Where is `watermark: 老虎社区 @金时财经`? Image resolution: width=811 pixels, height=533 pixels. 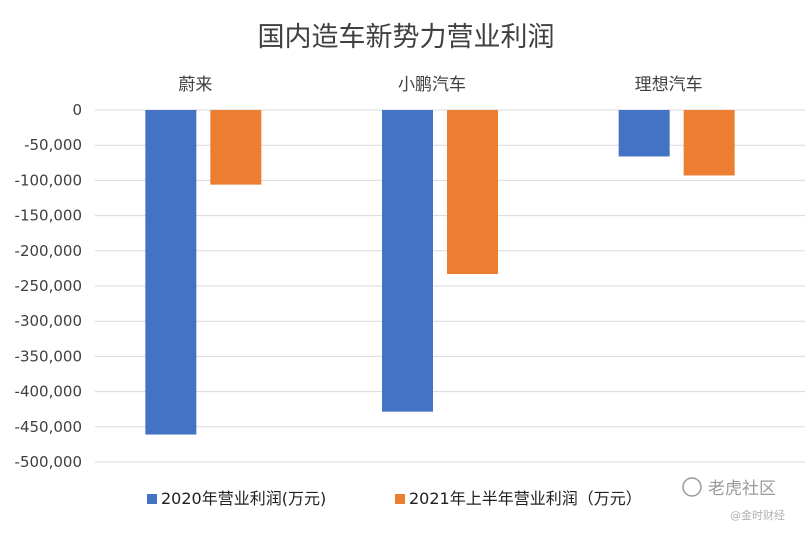
watermark: 老虎社区 @金时财经 is located at coordinates (733, 499).